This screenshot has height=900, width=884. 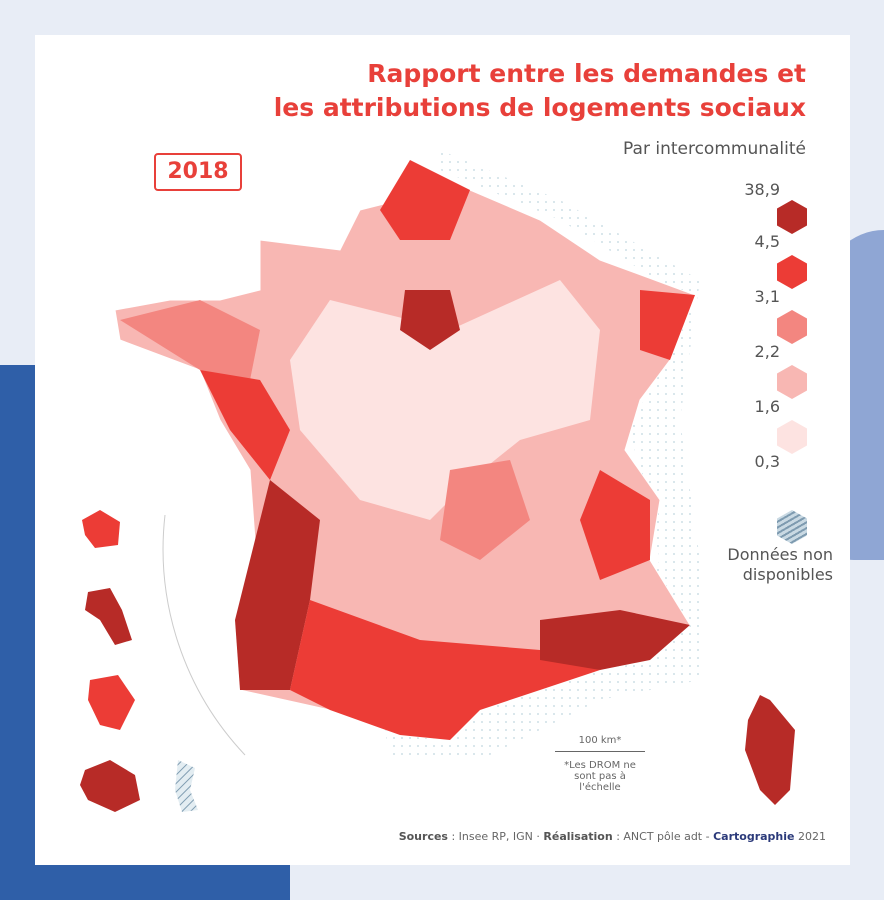 I want to click on year-badge: 2018, so click(x=198, y=172).